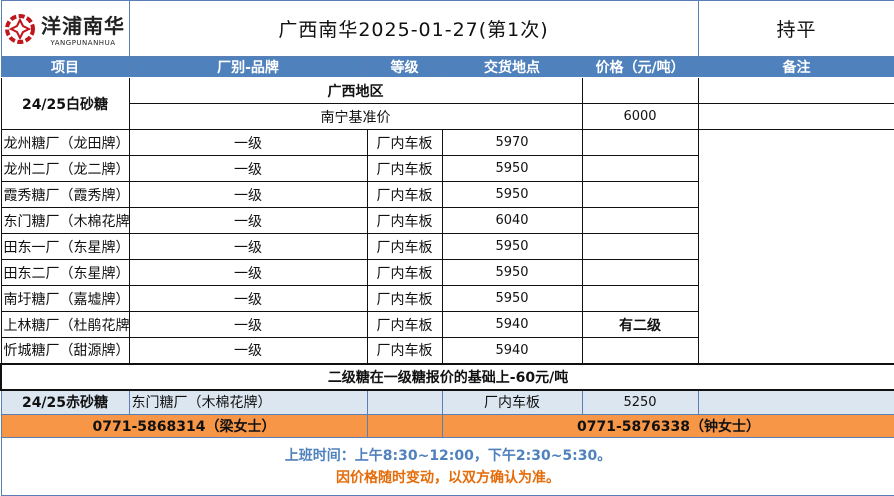 Image resolution: width=894 pixels, height=496 pixels. I want to click on trend-label: 持平, so click(796, 29).